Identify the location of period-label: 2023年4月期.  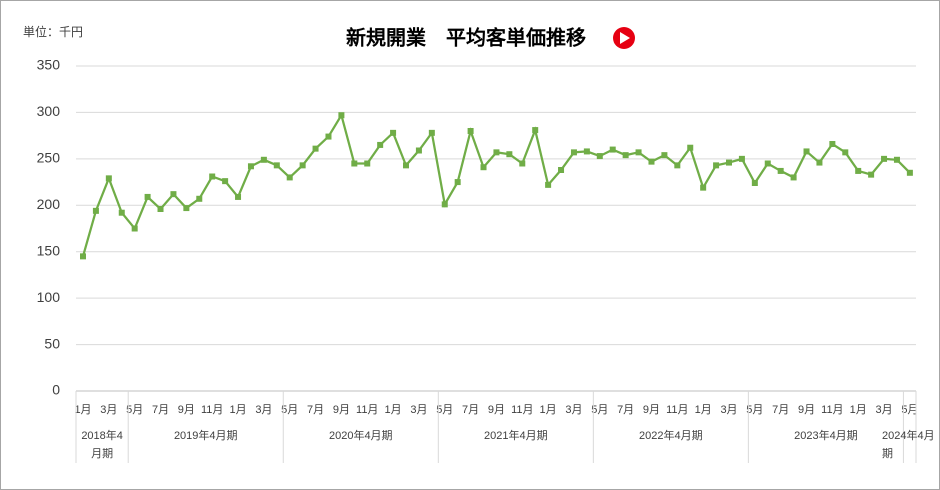
(826, 436).